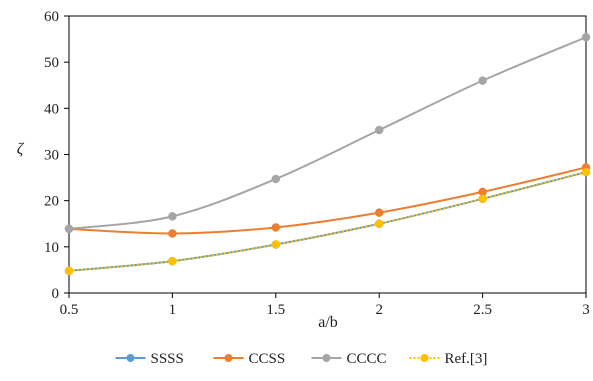 The height and width of the screenshot is (381, 593). I want to click on legend-item: CCSS, so click(249, 359).